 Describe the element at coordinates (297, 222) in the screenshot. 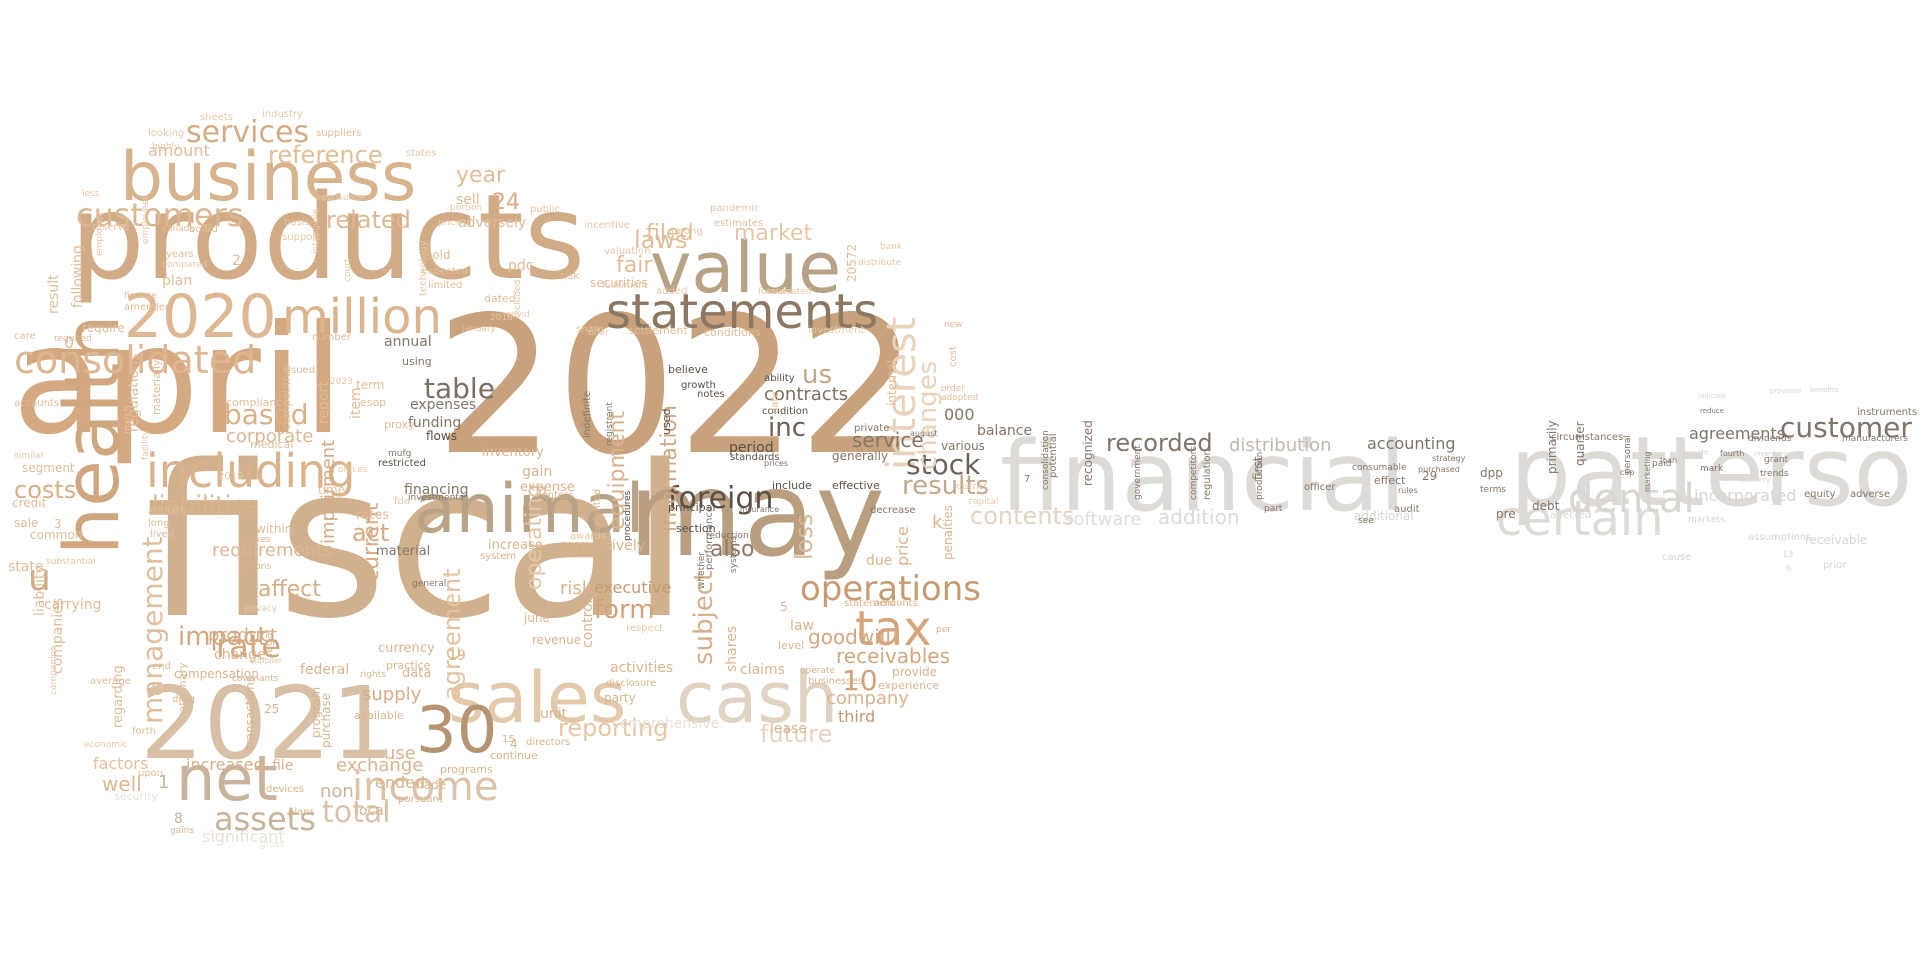

I see `word-basis: basis` at that location.